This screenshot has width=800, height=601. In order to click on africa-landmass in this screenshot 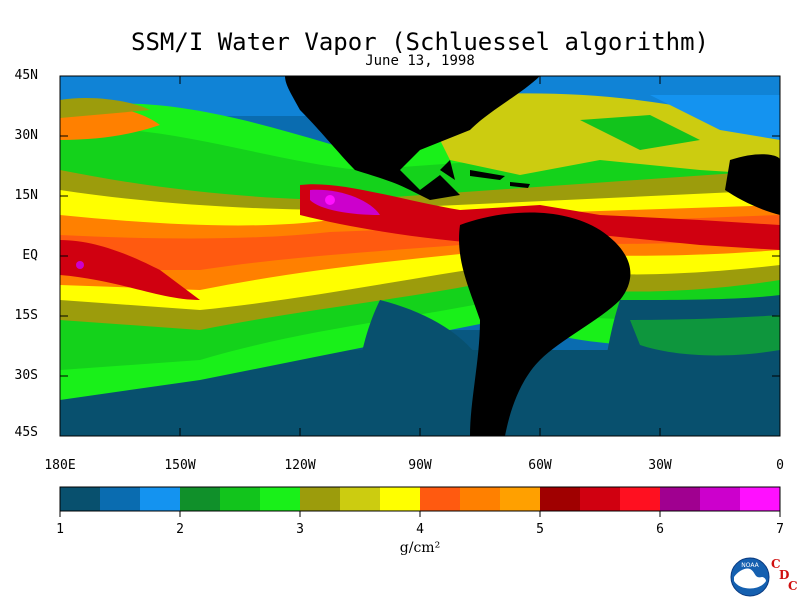, I will do `click(752, 184)`.